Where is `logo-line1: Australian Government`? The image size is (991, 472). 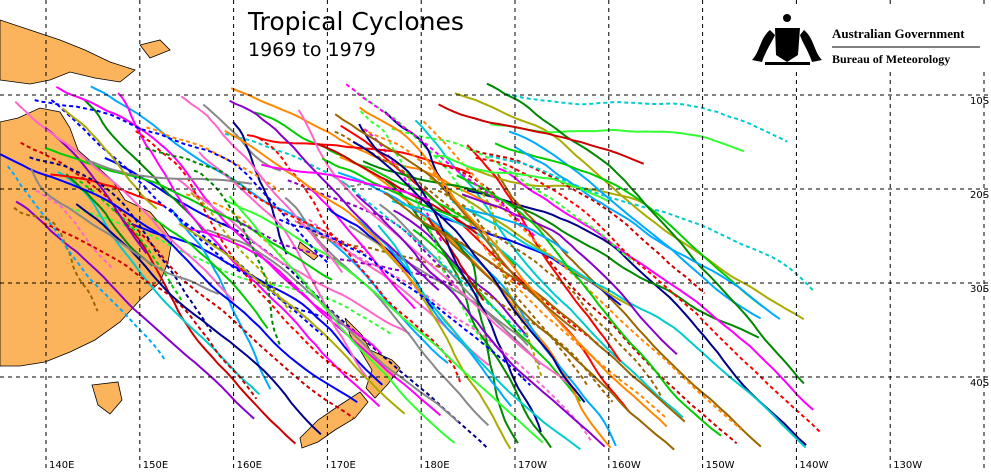 logo-line1: Australian Government is located at coordinates (898, 33).